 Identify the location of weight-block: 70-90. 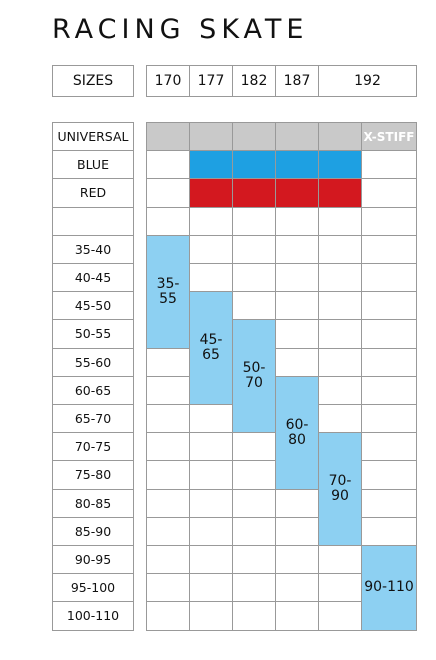
(340, 489).